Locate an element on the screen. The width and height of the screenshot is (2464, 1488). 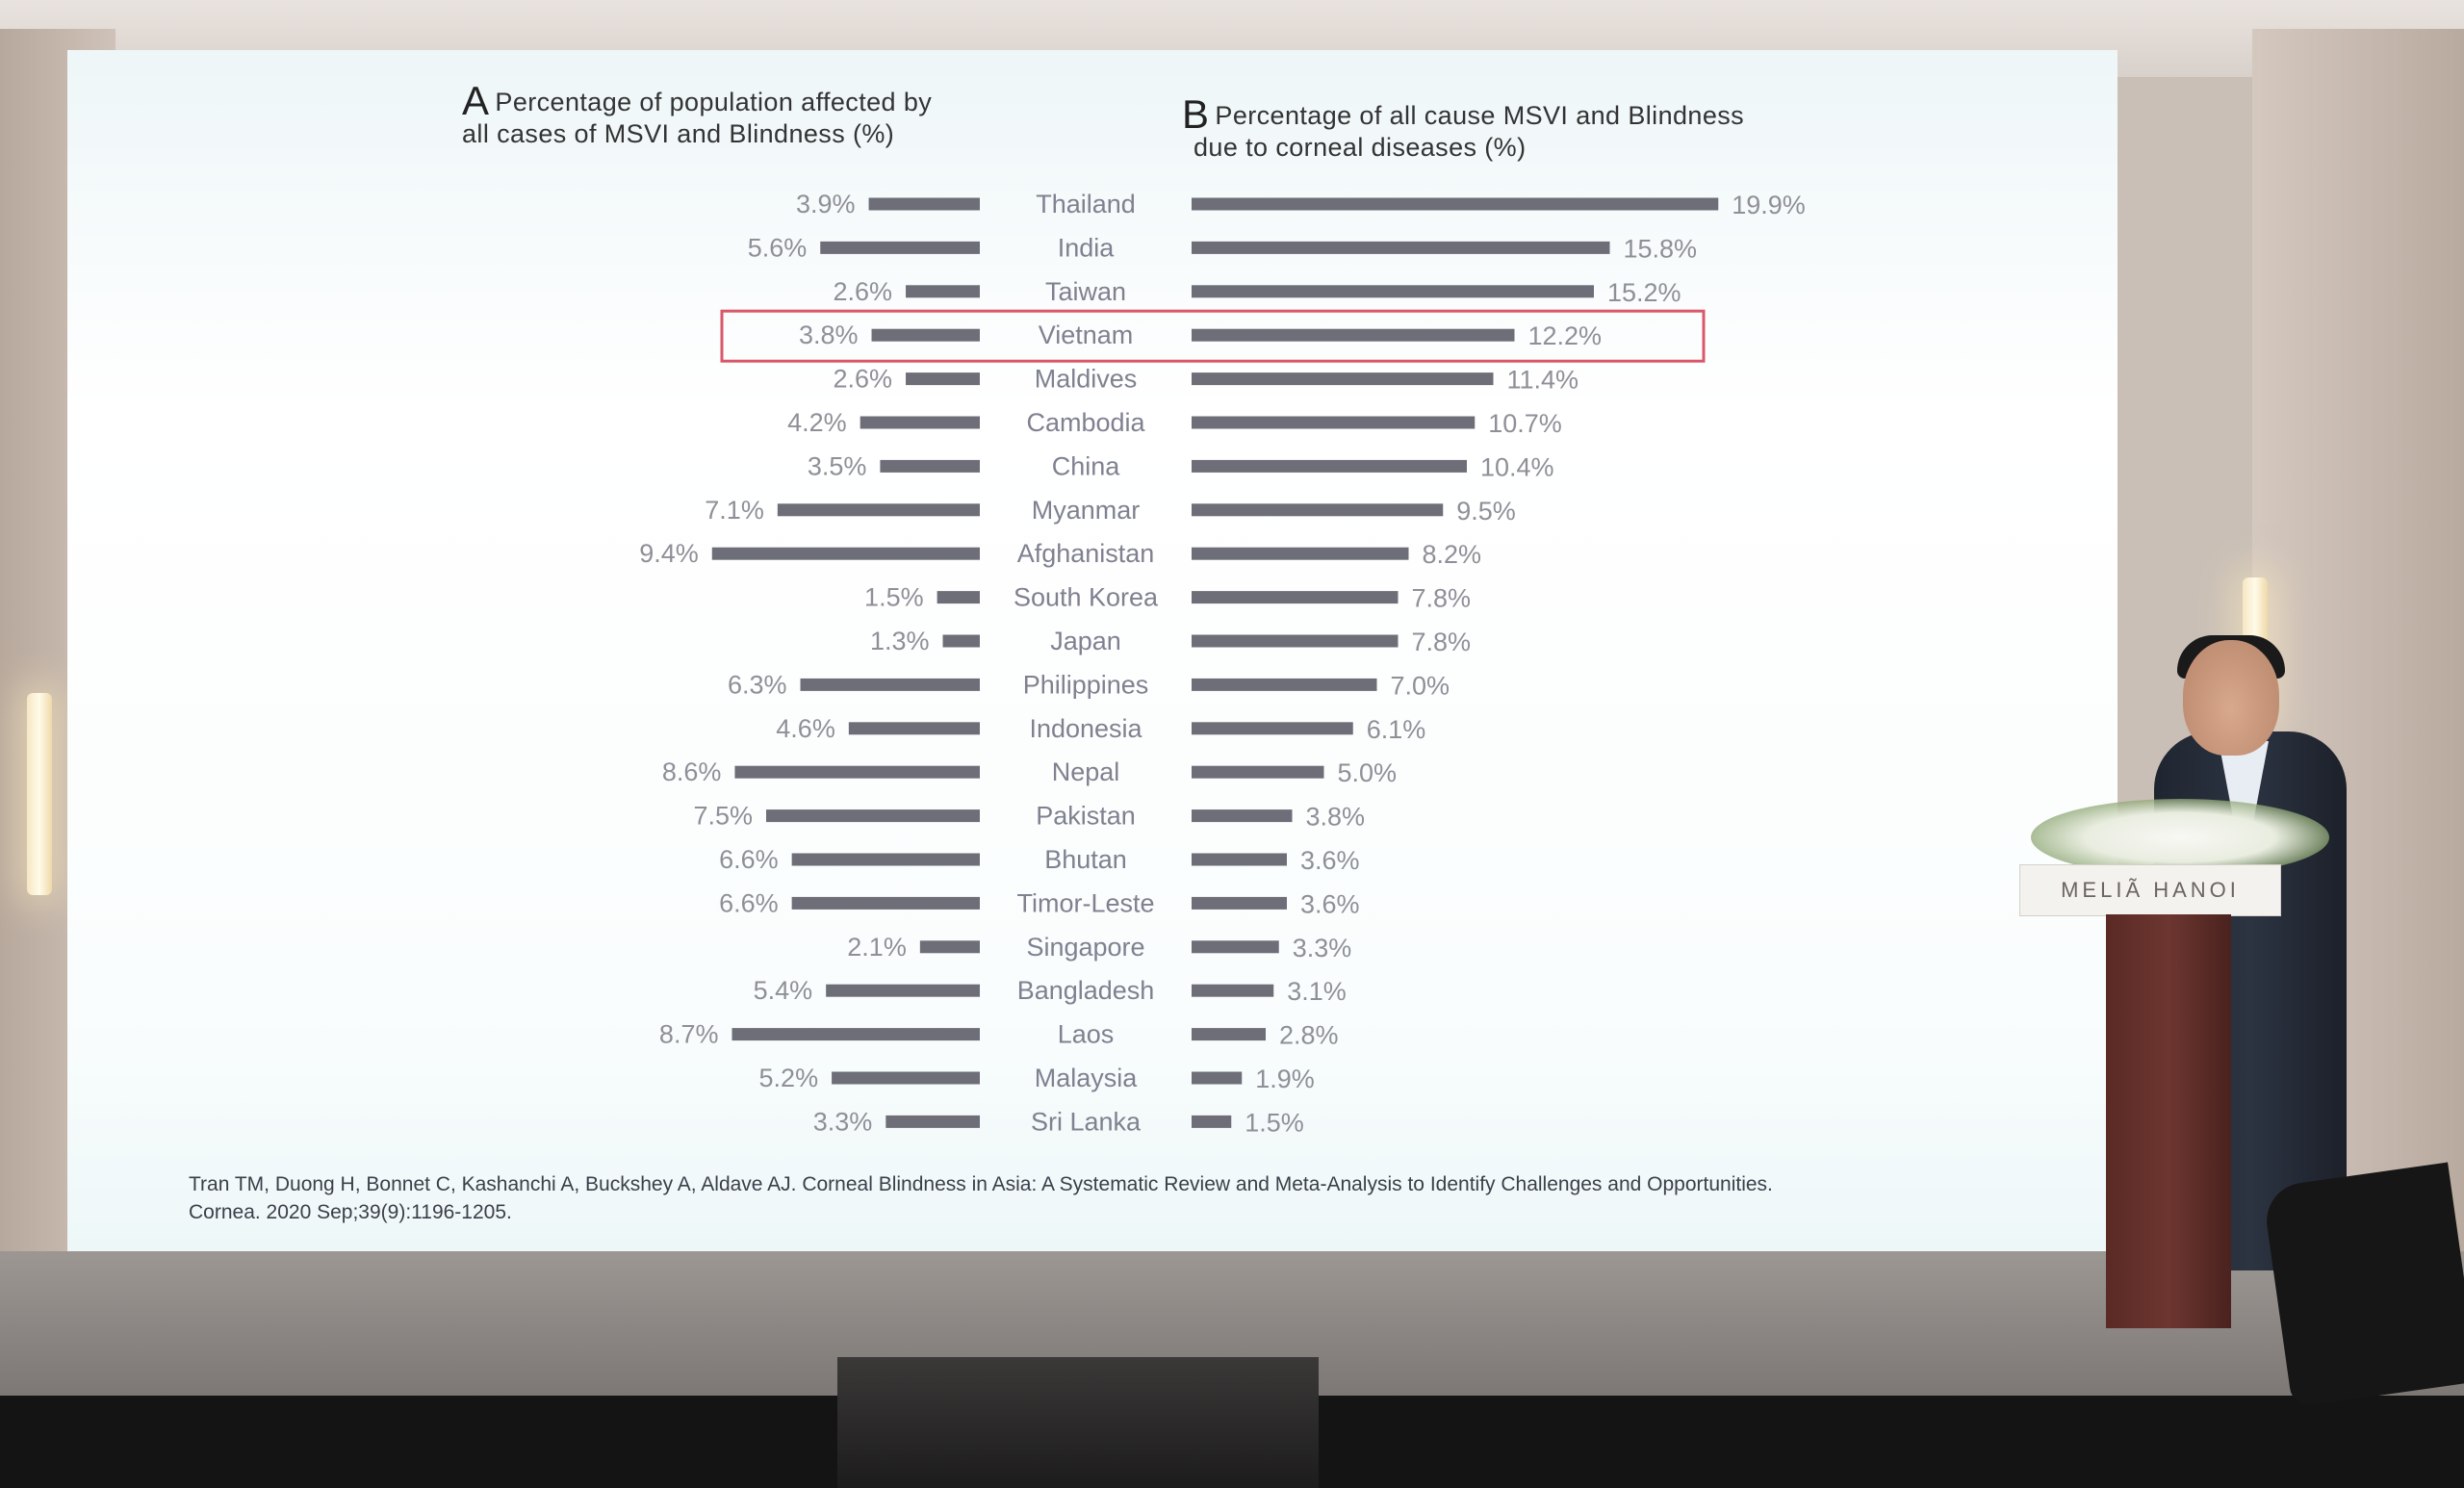
category-label-timor-leste: Timor-Leste is located at coordinates (1085, 903).